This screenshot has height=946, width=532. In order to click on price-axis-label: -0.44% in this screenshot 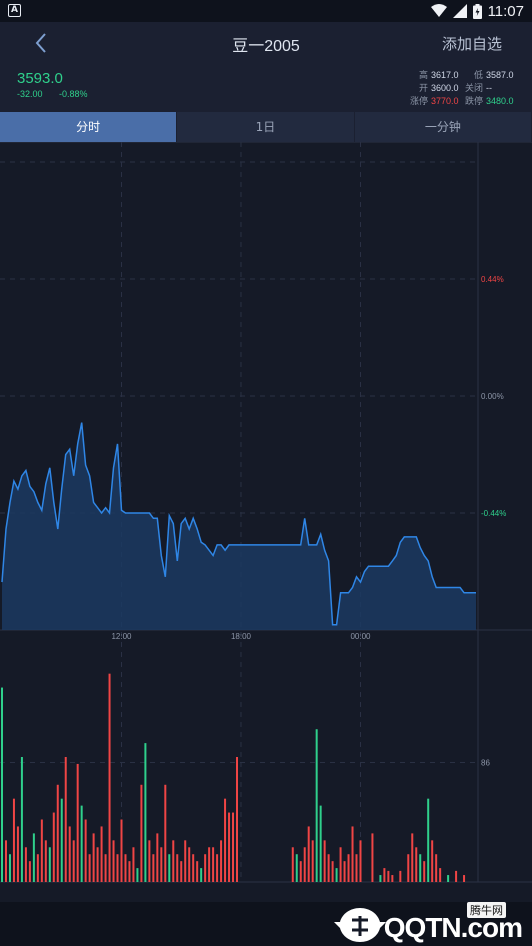, I will do `click(493, 513)`.